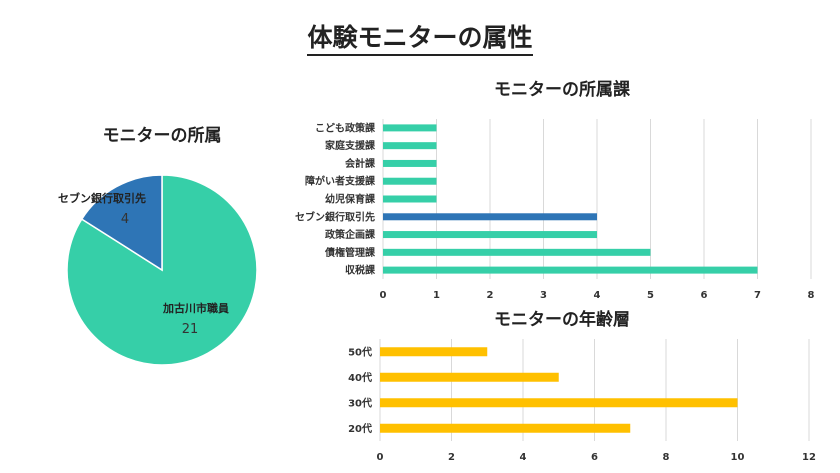 The width and height of the screenshot is (840, 473). I want to click on category-label: 家庭支援課, so click(350, 145).